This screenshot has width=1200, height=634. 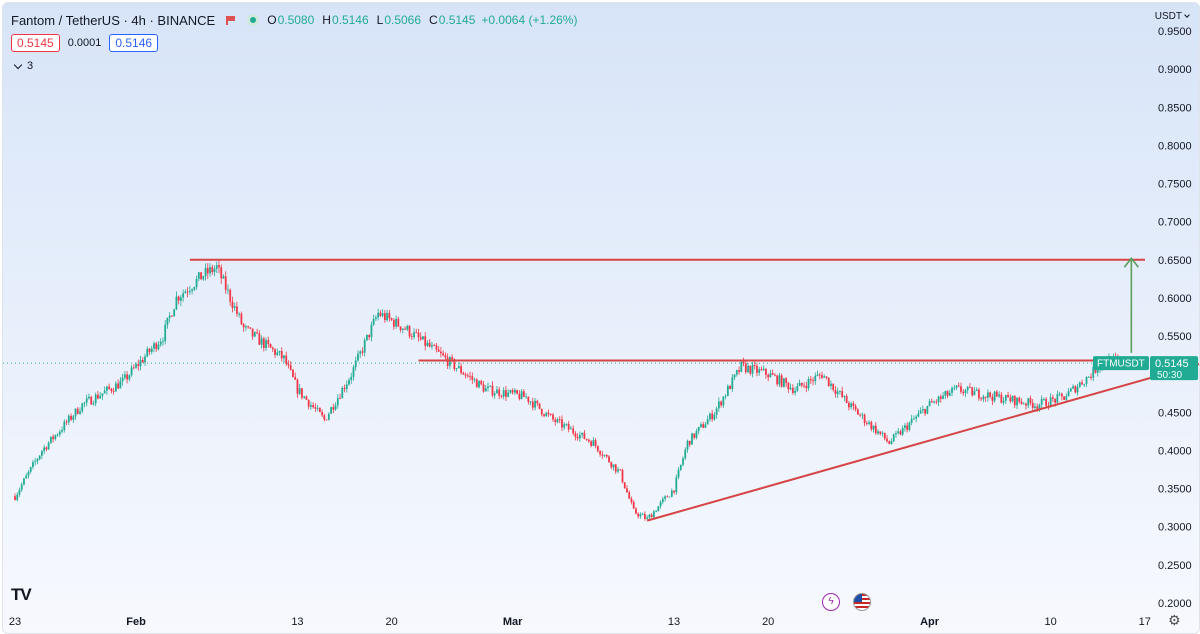 What do you see at coordinates (1175, 337) in the screenshot?
I see `y-tick-label: 0.5500` at bounding box center [1175, 337].